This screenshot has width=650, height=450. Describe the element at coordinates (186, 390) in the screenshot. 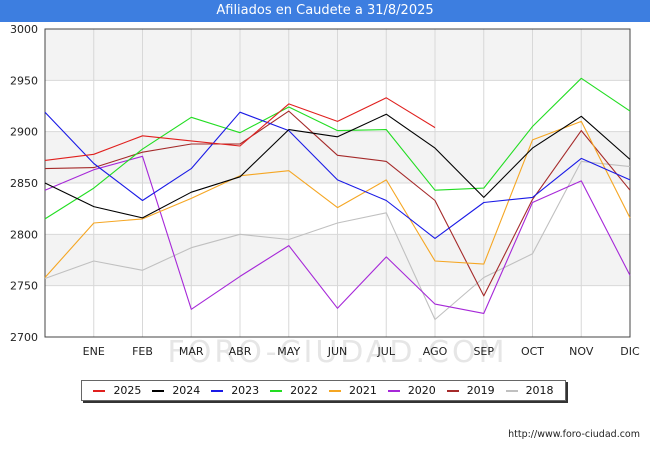

I see `legend-label: 2024` at that location.